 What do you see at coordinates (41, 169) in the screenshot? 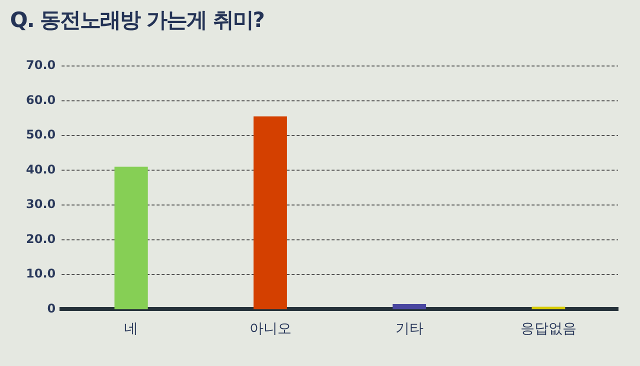
I see `y-tick-label: 40.0` at bounding box center [41, 169].